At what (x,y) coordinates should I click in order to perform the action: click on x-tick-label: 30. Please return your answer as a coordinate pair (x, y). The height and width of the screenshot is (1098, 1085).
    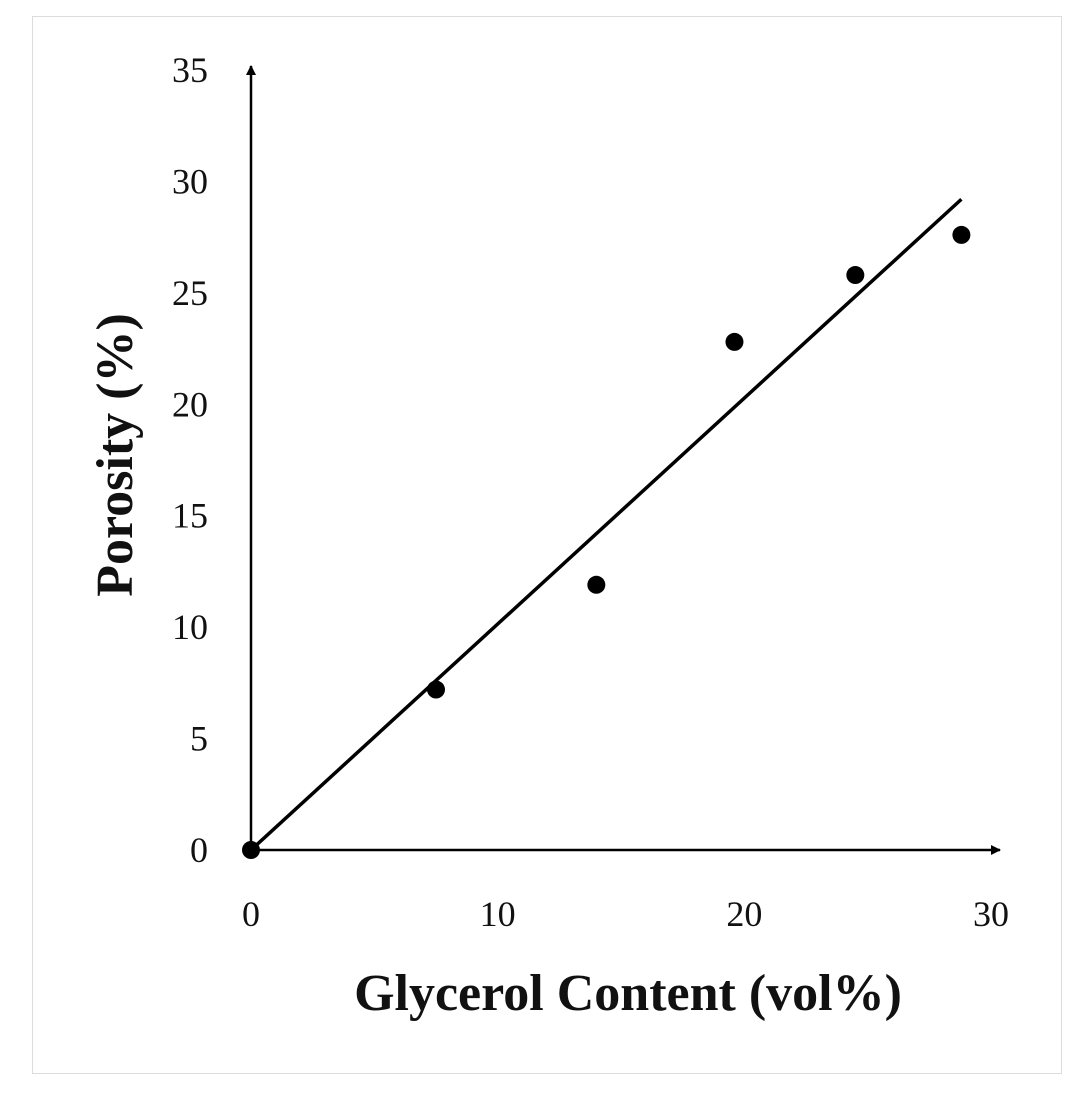
    Looking at the image, I should click on (991, 914).